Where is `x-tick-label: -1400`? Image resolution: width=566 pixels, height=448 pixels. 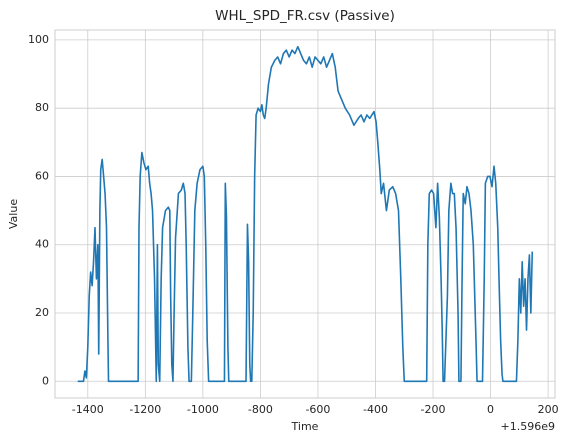
x-tick-label: -1400 is located at coordinates (88, 409).